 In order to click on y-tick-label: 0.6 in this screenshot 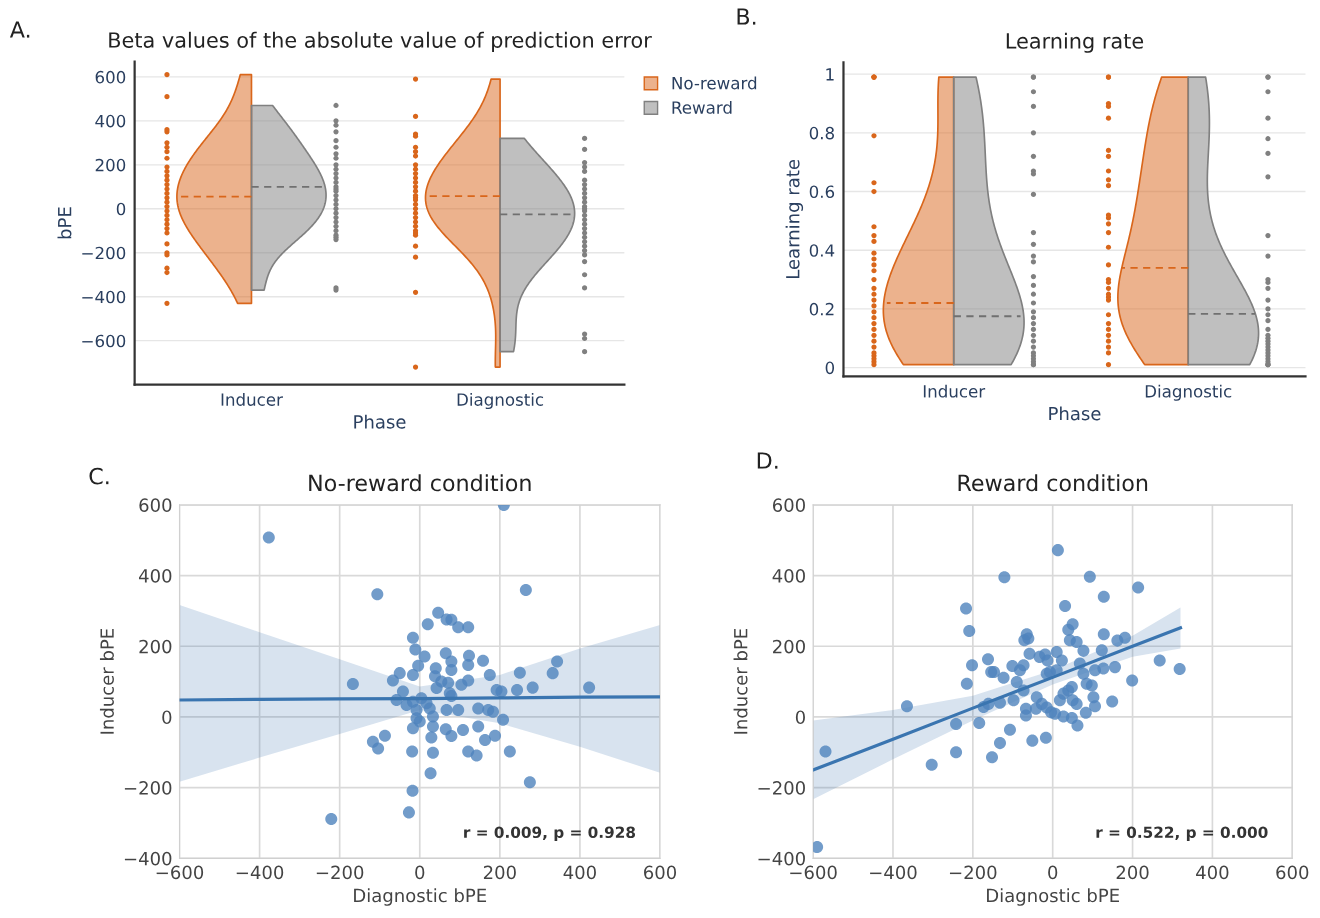, I will do `click(822, 192)`.